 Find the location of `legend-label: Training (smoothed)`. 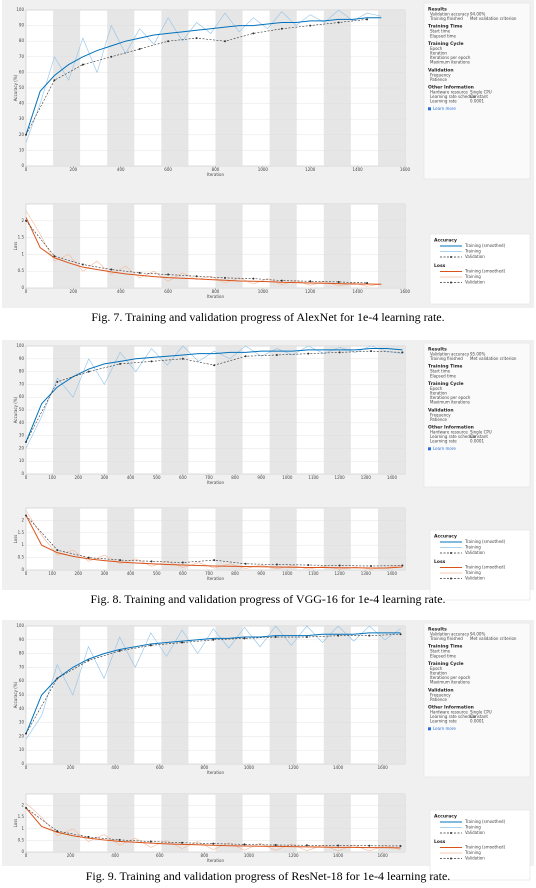

legend-label: Training (smoothed) is located at coordinates (485, 271).